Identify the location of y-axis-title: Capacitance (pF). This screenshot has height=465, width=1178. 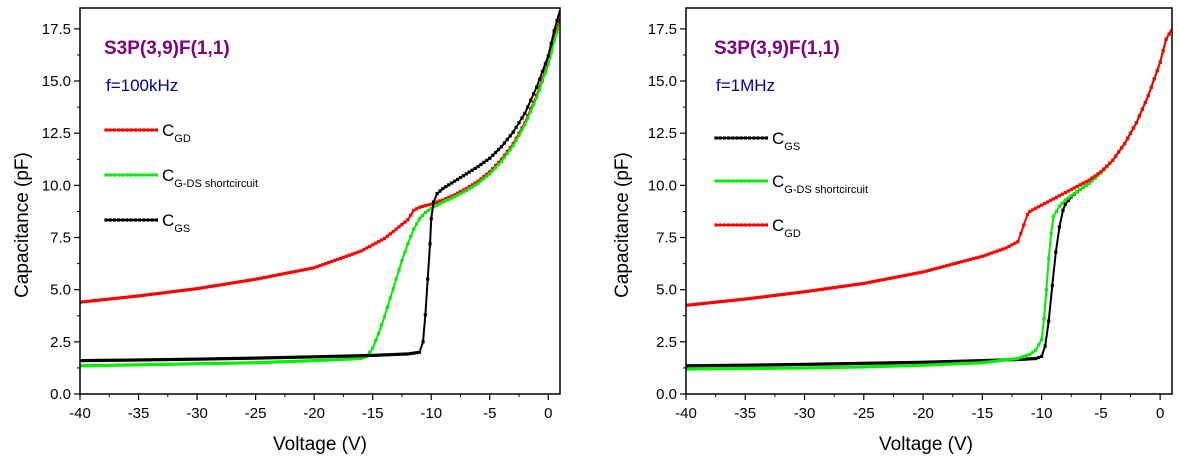
(22, 225).